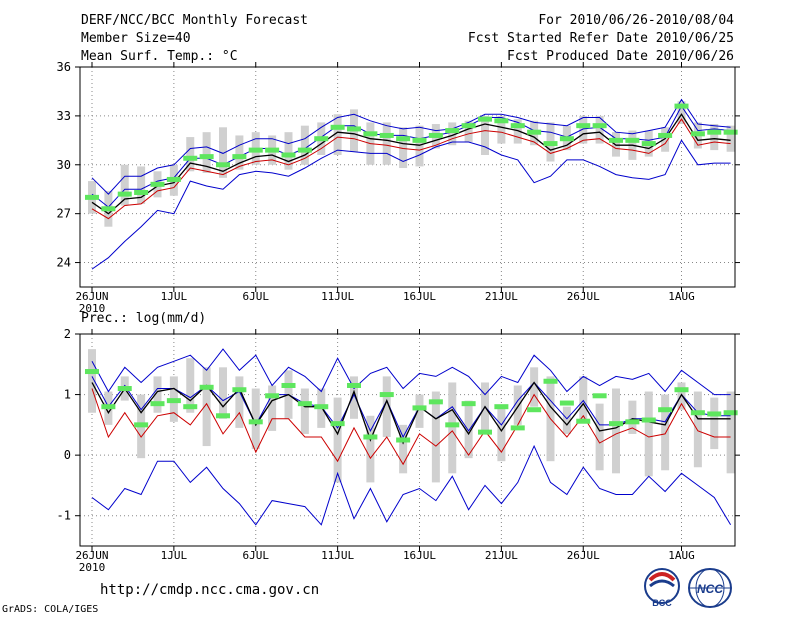 The height and width of the screenshot is (618, 800). I want to click on x-tick-label: 16JUL, so click(419, 555).